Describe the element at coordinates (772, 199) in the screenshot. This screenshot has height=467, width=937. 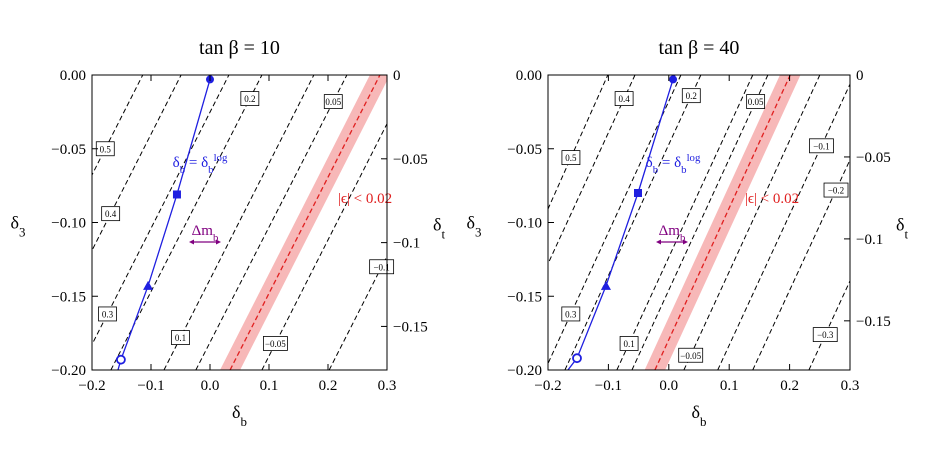
I see `band-label: |ϵ| < 0.02` at that location.